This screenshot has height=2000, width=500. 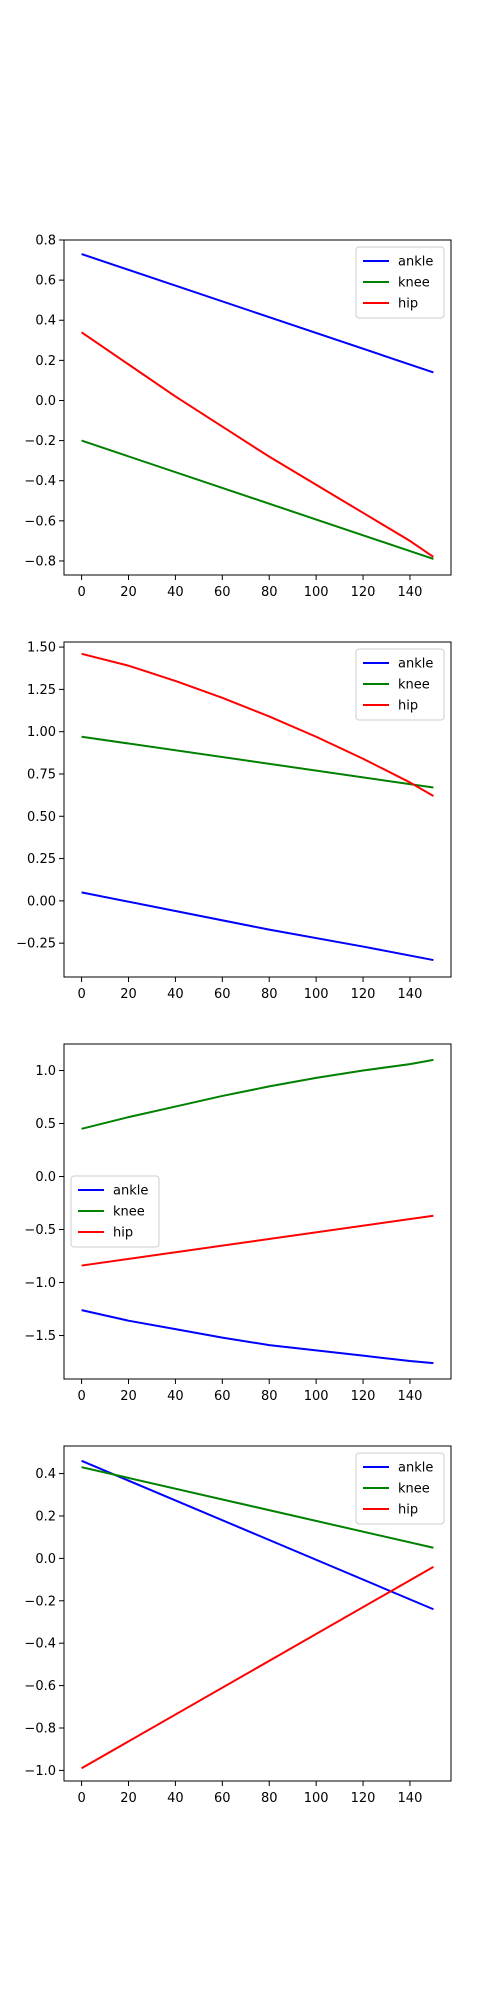 I want to click on y-tick-label: 1.25, so click(x=41, y=690).